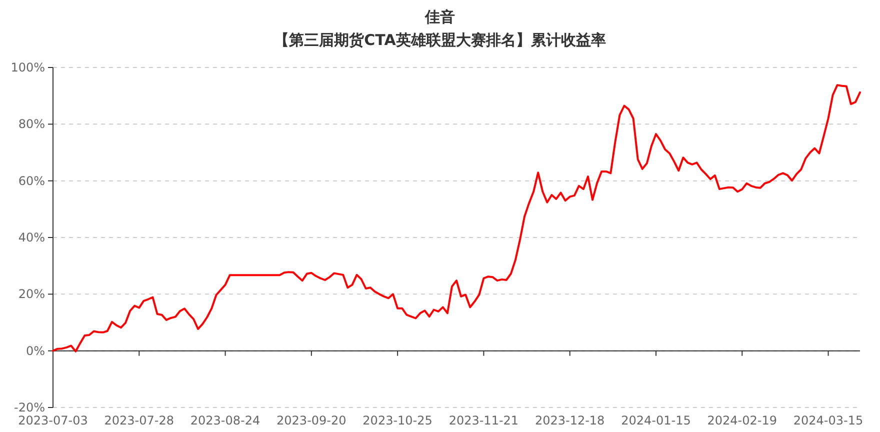  I want to click on x-tick-label: 2023-11-21, so click(483, 421).